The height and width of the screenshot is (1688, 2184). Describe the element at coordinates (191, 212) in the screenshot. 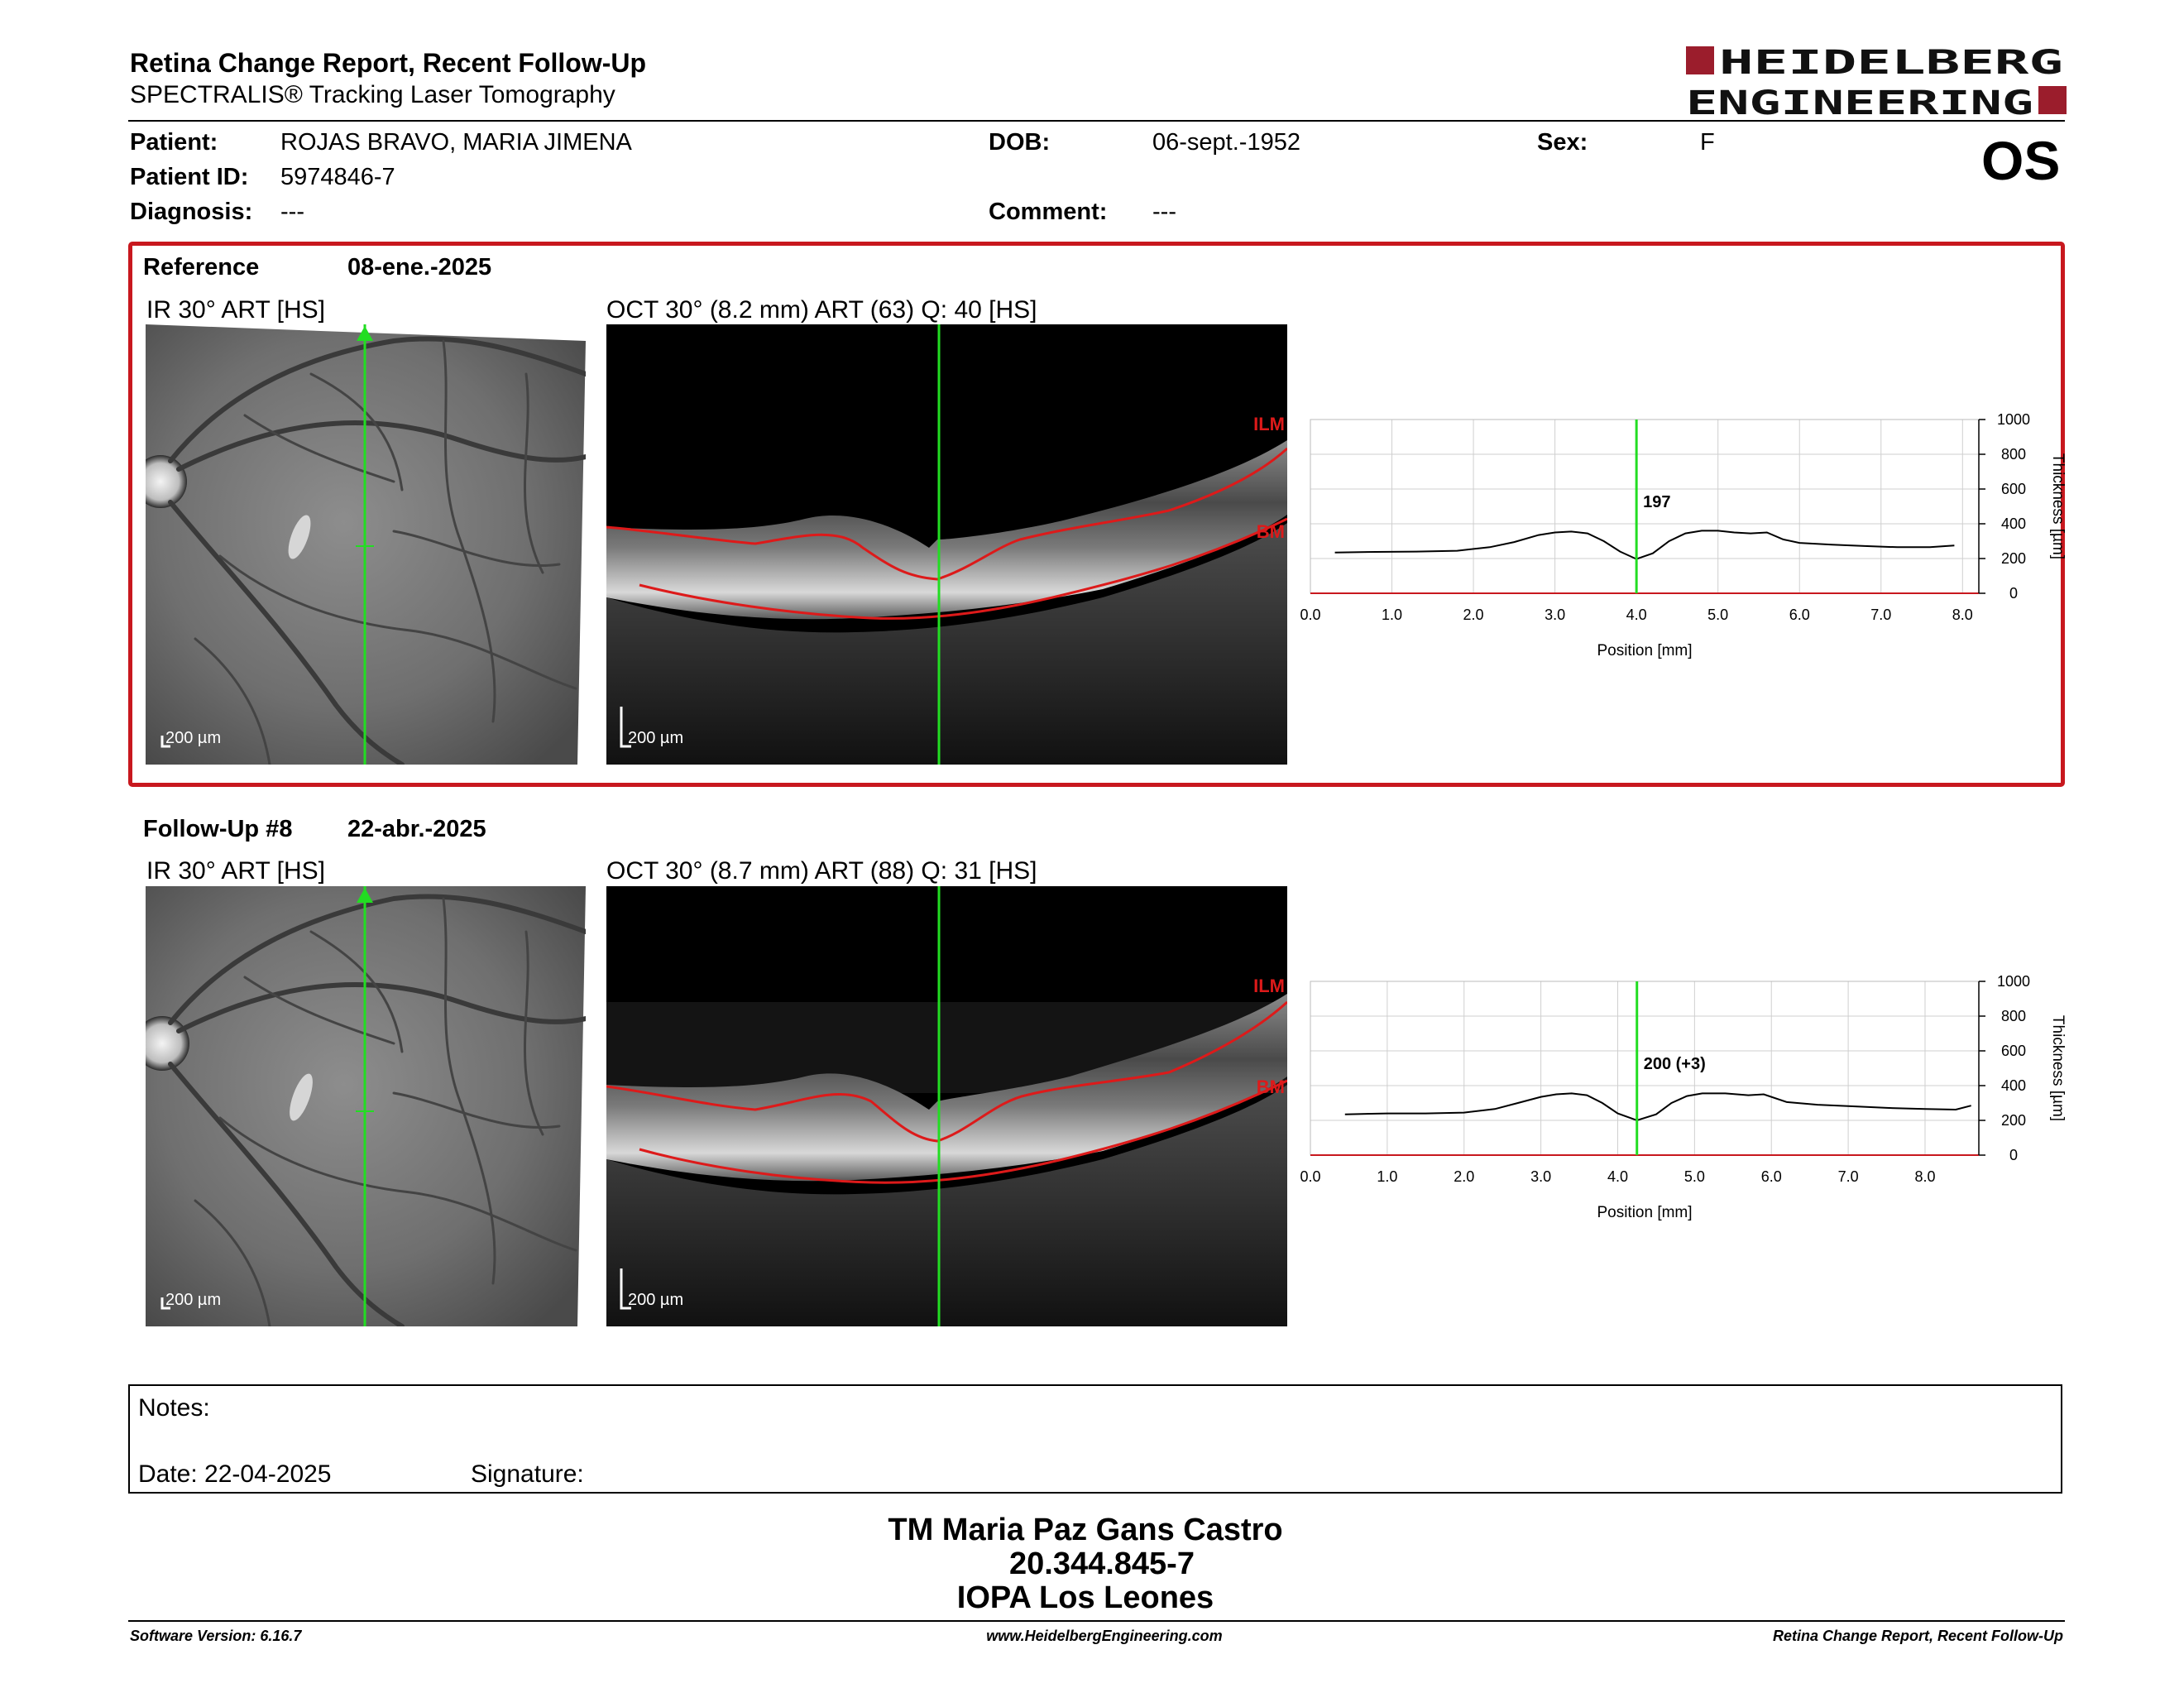

I see `diagnosis-label: Diagnosis:` at that location.